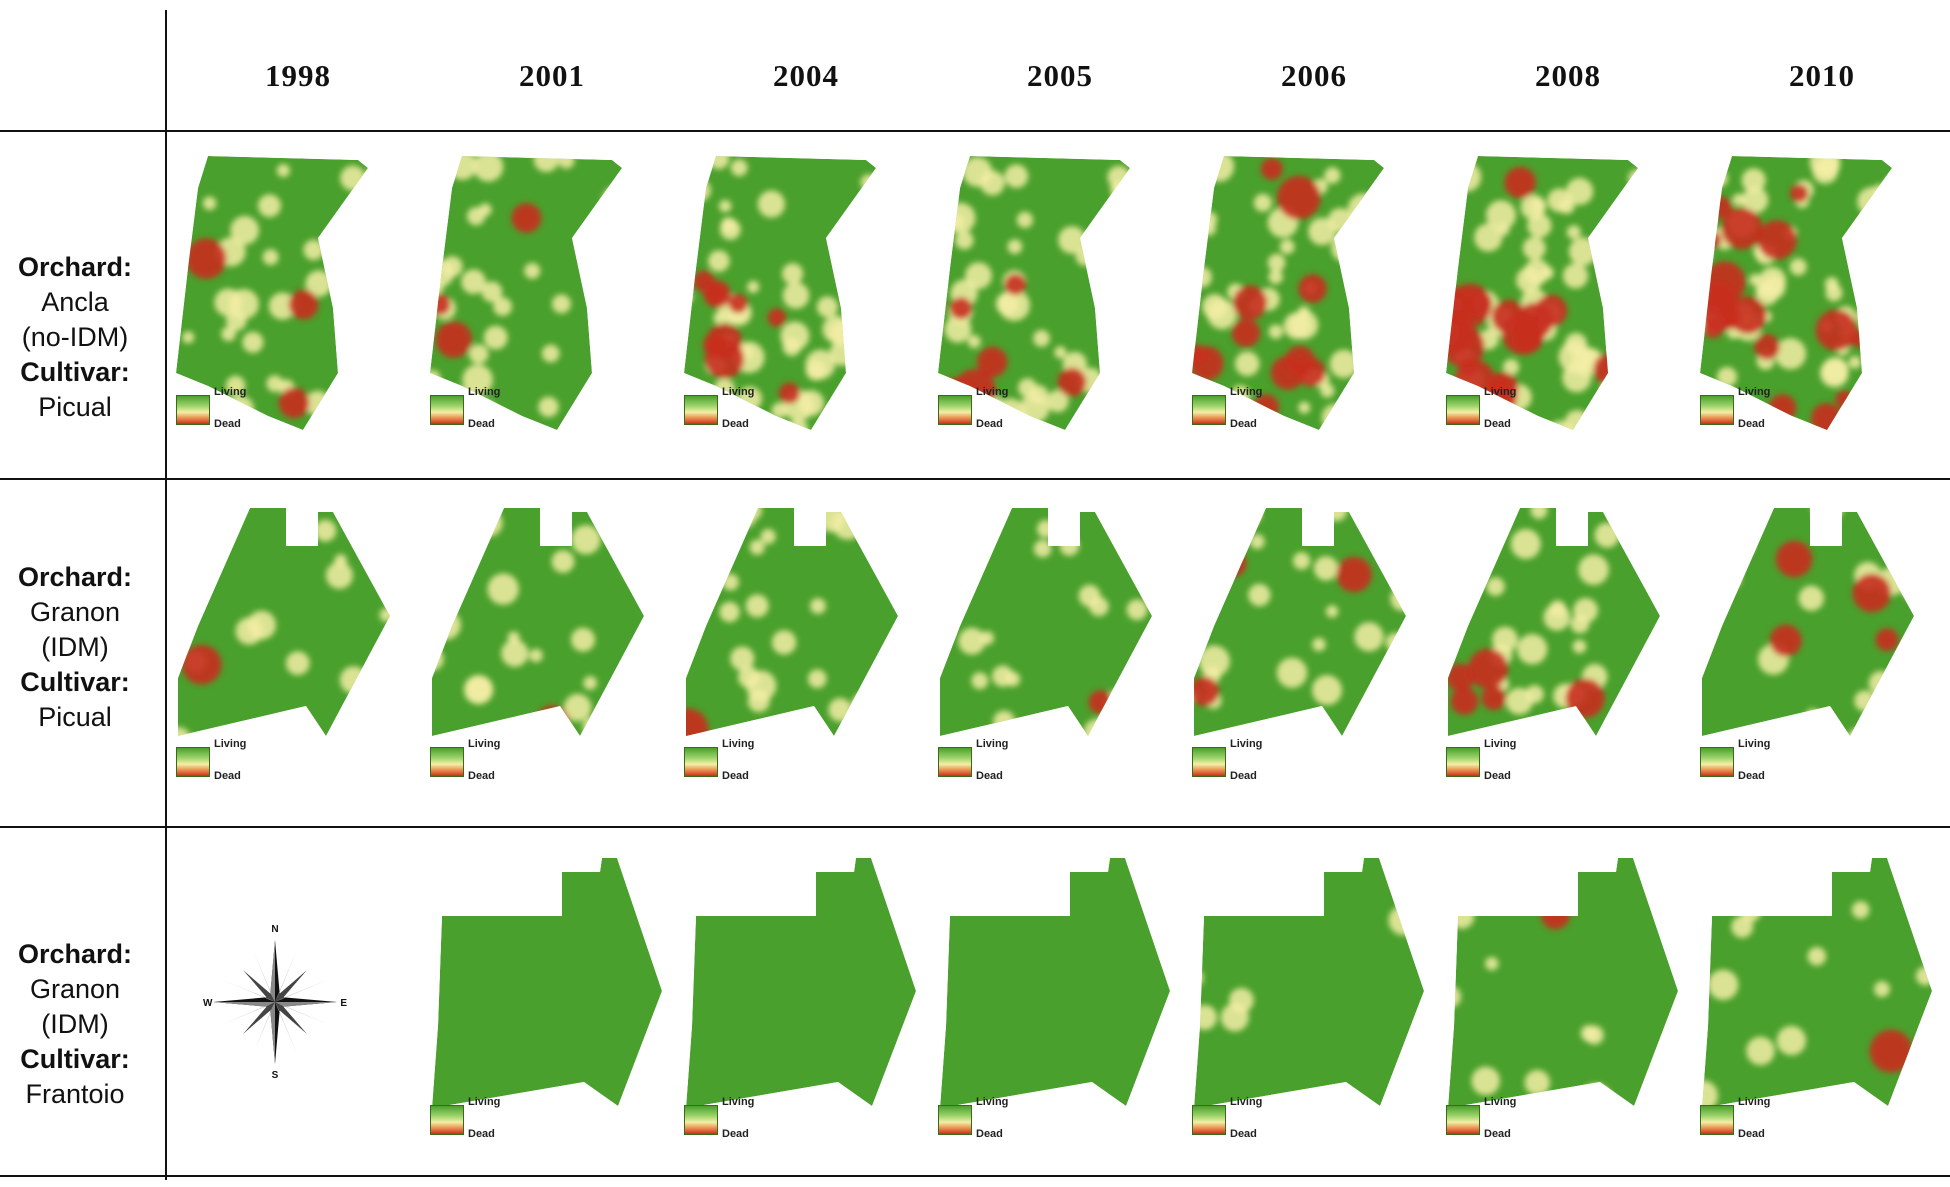  What do you see at coordinates (1568, 75) in the screenshot?
I see `year-header-2008: 2008` at bounding box center [1568, 75].